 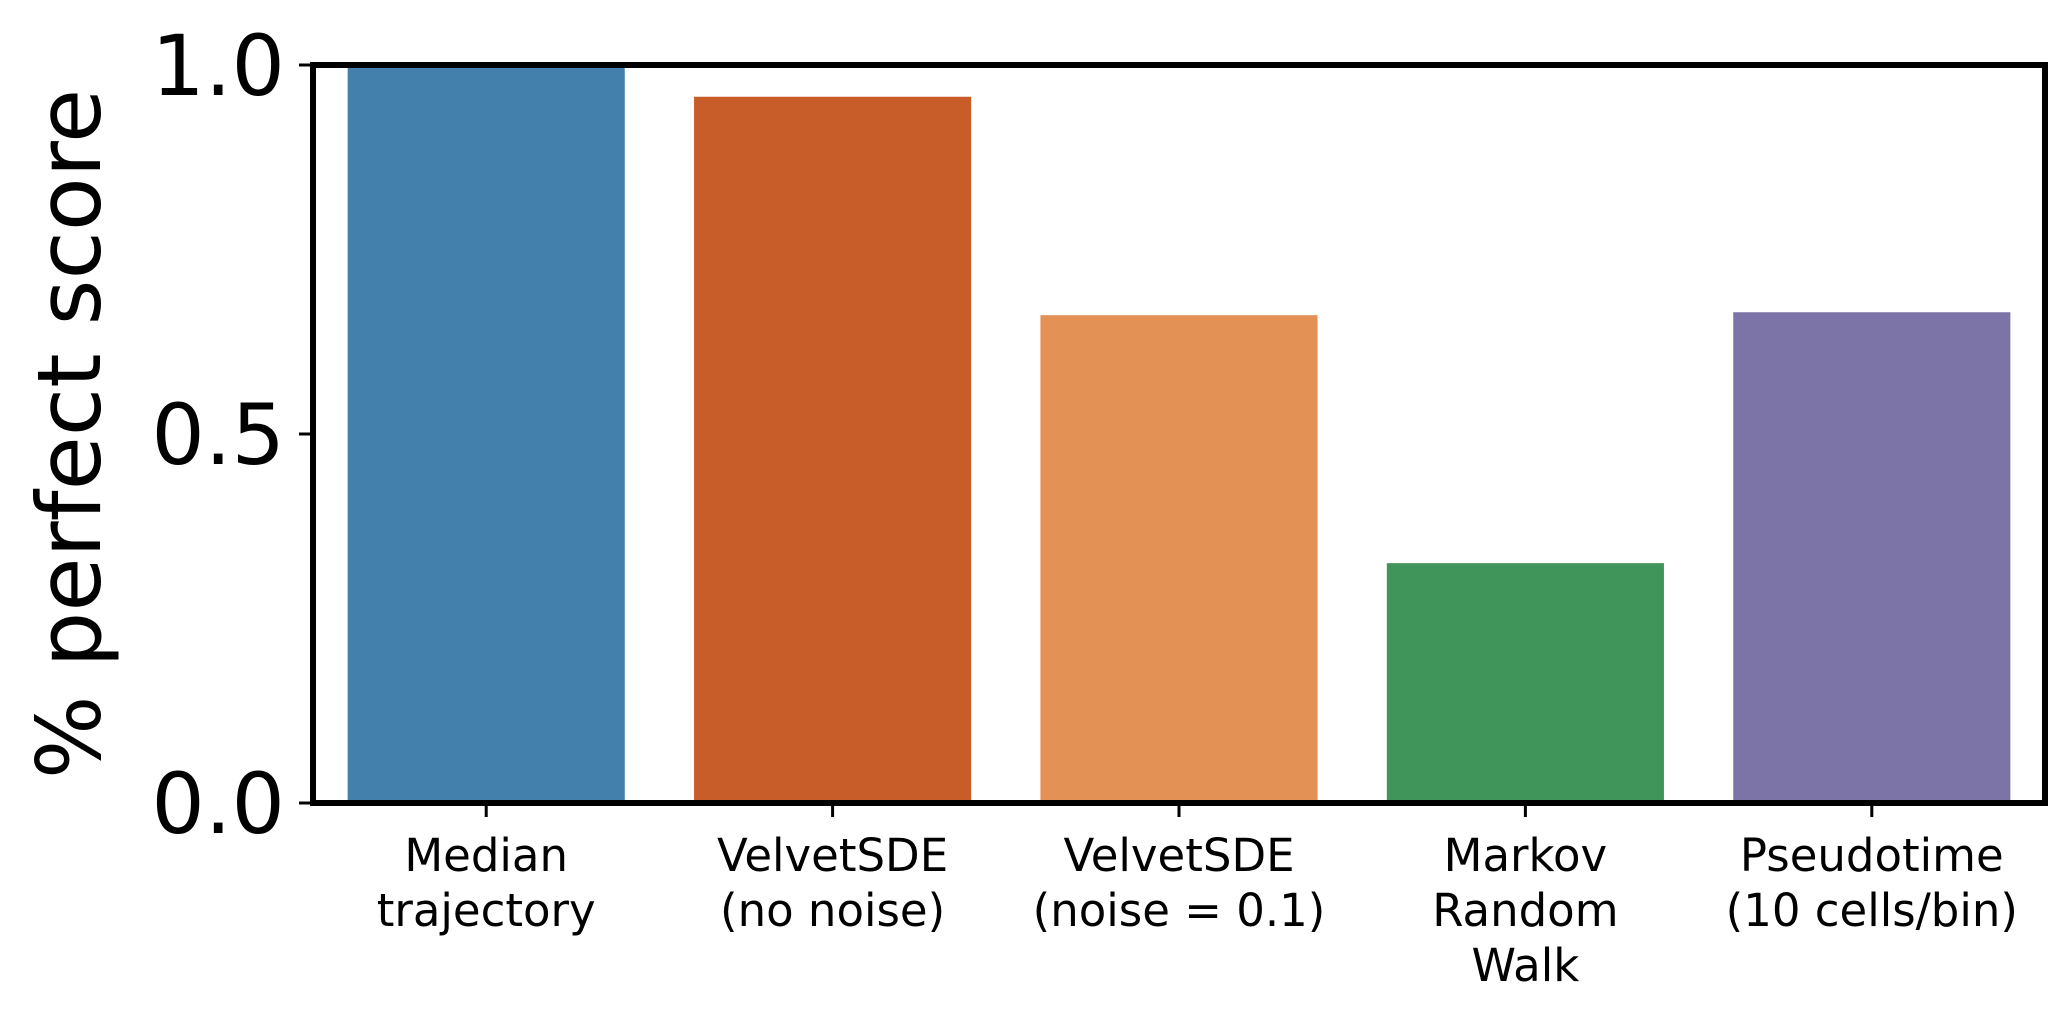 I want to click on y-tick-label-0: 0.0, so click(x=218, y=804).